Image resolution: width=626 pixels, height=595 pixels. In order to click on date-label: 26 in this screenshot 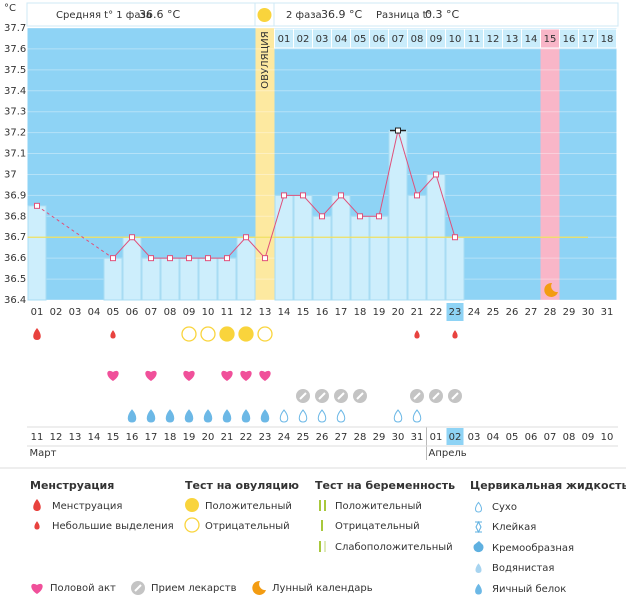, I will do `click(322, 437)`.